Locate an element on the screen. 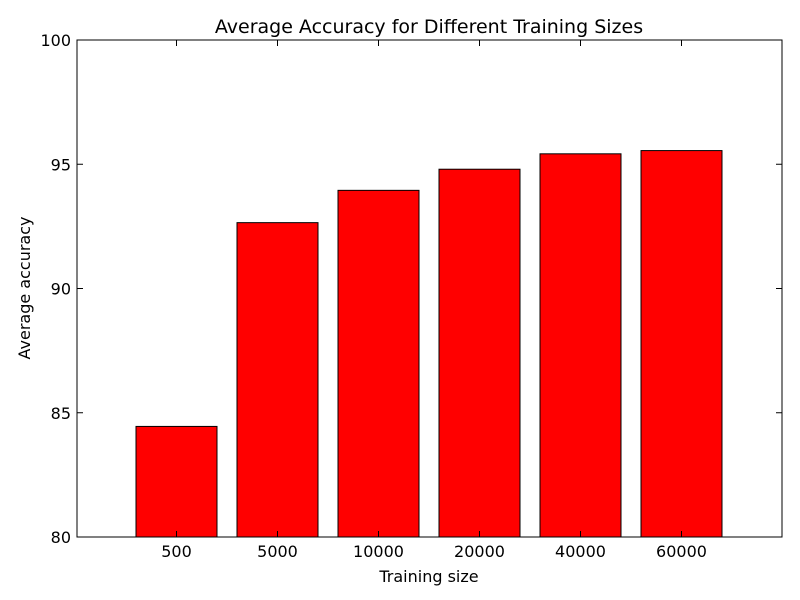  y-tick-label: 85 is located at coordinates (61, 413).